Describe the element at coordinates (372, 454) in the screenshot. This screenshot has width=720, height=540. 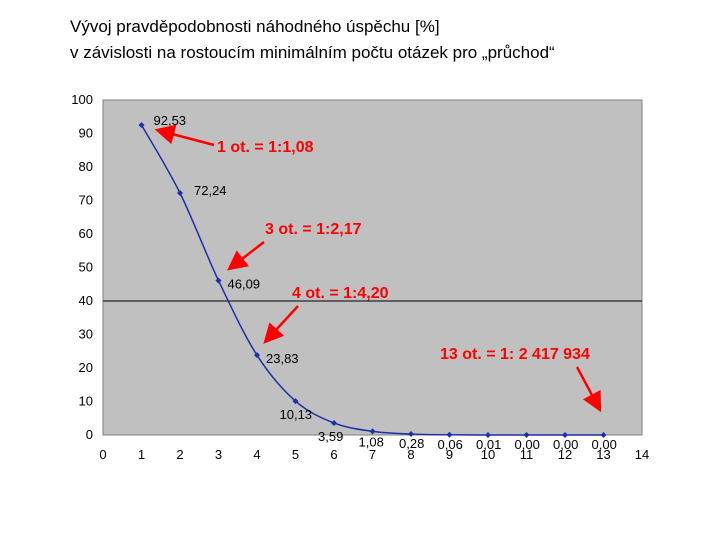
I see `x-tick-label: 7` at that location.